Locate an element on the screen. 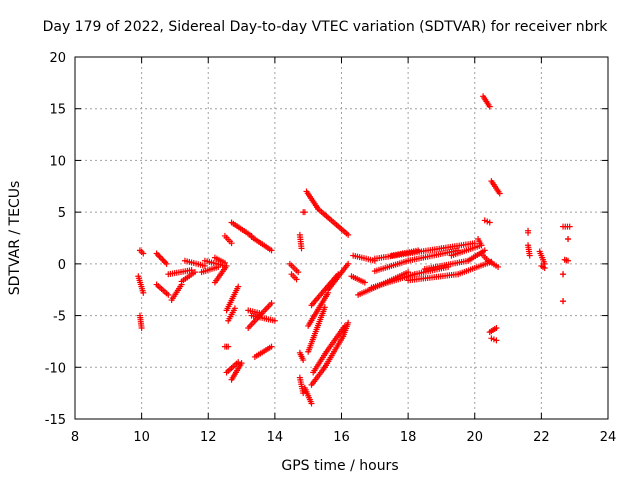 Image resolution: width=640 pixels, height=480 pixels. x-tick-label: 18 is located at coordinates (408, 437).